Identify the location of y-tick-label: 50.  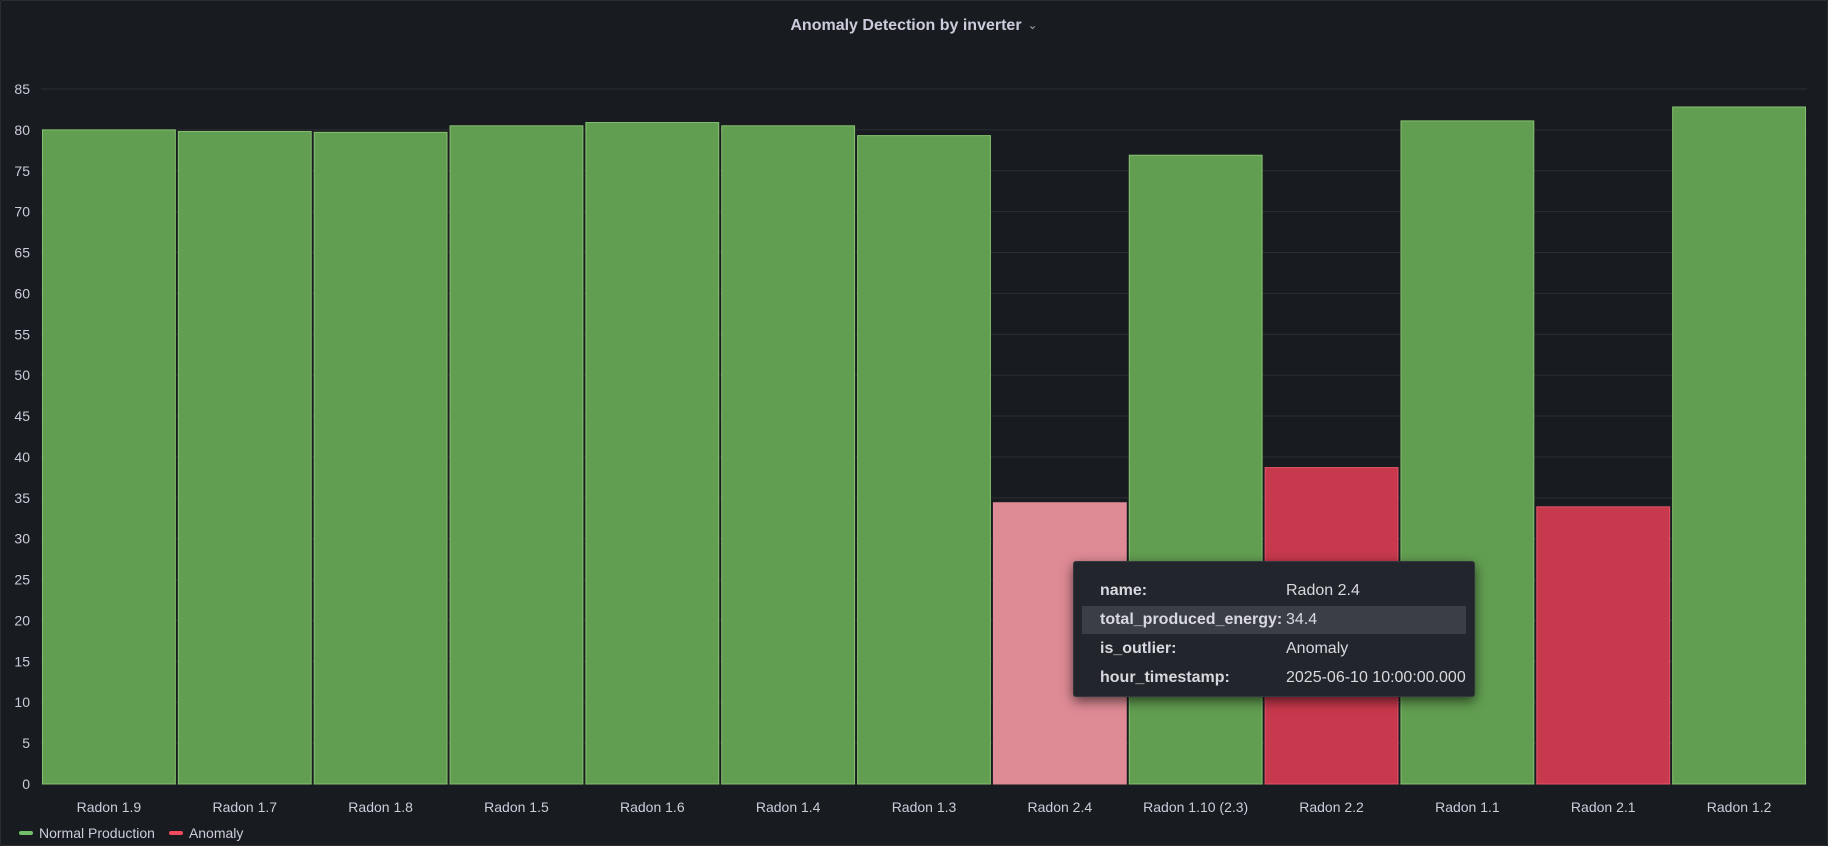
(22, 375).